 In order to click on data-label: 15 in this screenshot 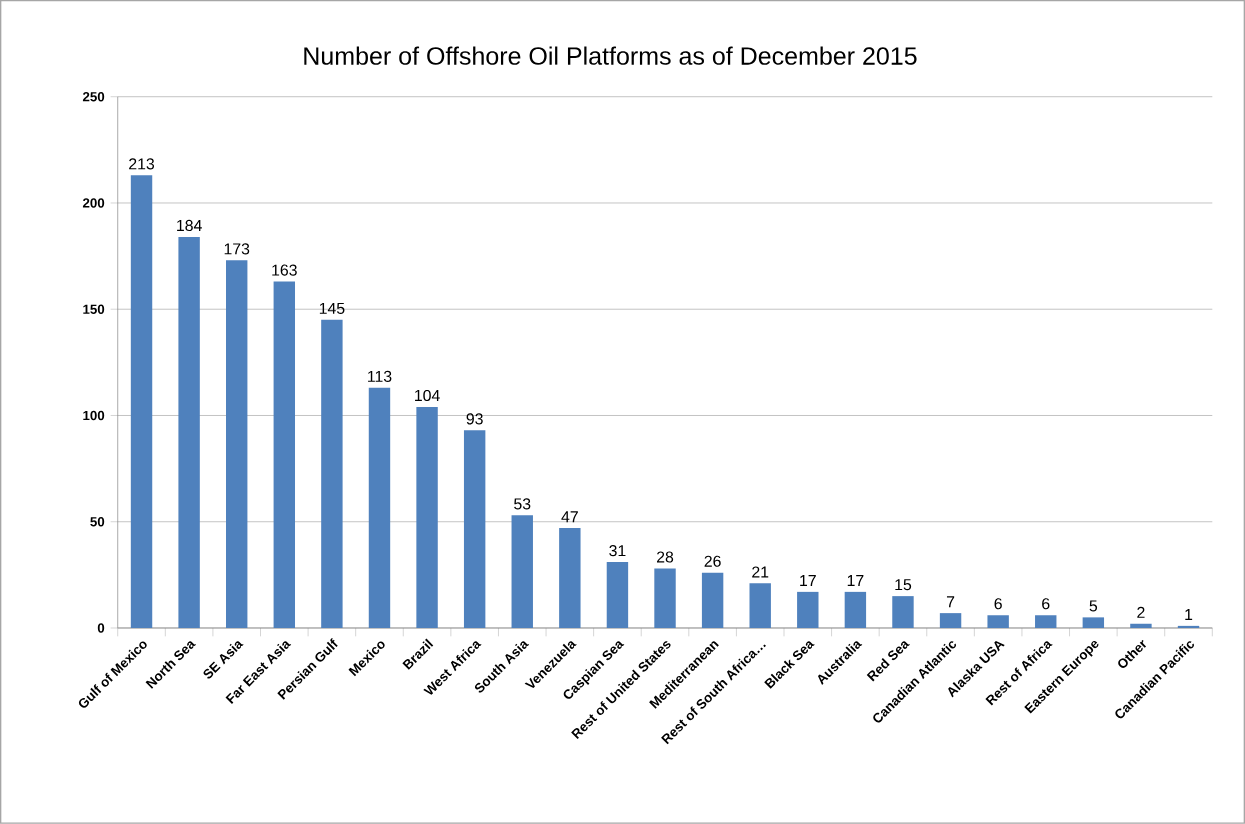, I will do `click(903, 585)`.